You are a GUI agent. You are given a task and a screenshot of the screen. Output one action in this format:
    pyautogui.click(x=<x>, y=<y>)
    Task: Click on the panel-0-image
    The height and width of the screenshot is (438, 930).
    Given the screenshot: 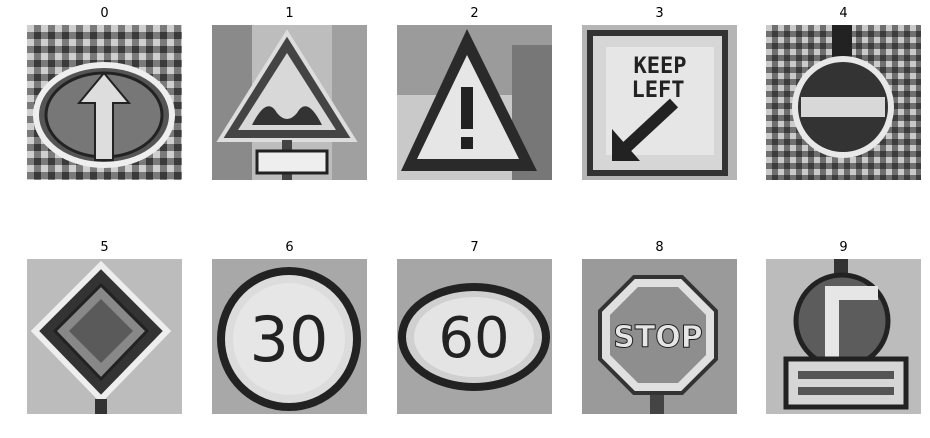 What is the action you would take?
    pyautogui.click(x=104, y=102)
    